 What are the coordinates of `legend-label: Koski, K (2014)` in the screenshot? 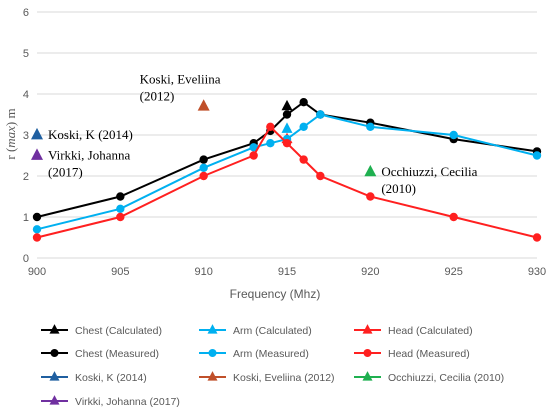 It's located at (111, 378).